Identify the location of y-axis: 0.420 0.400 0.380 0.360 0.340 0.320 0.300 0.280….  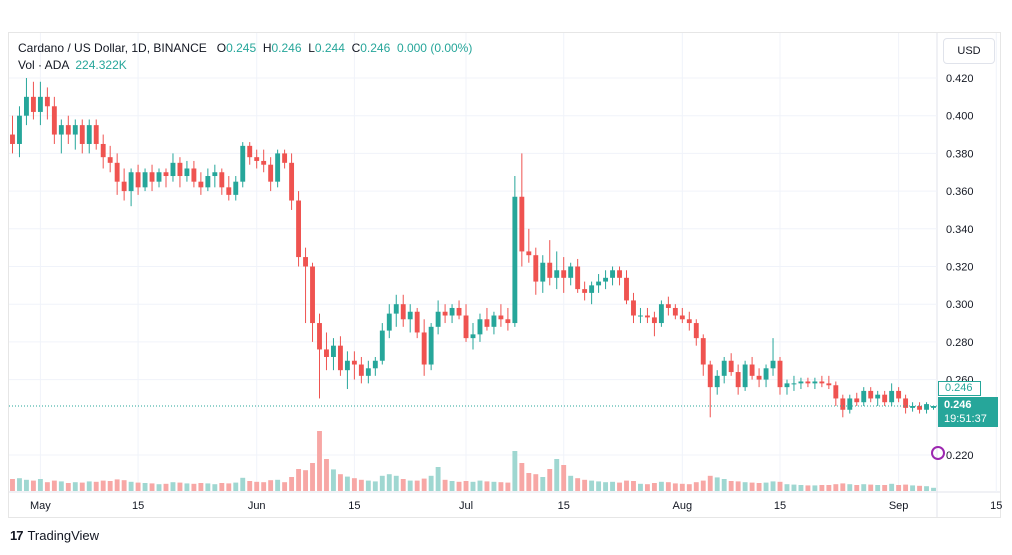
(960, 267).